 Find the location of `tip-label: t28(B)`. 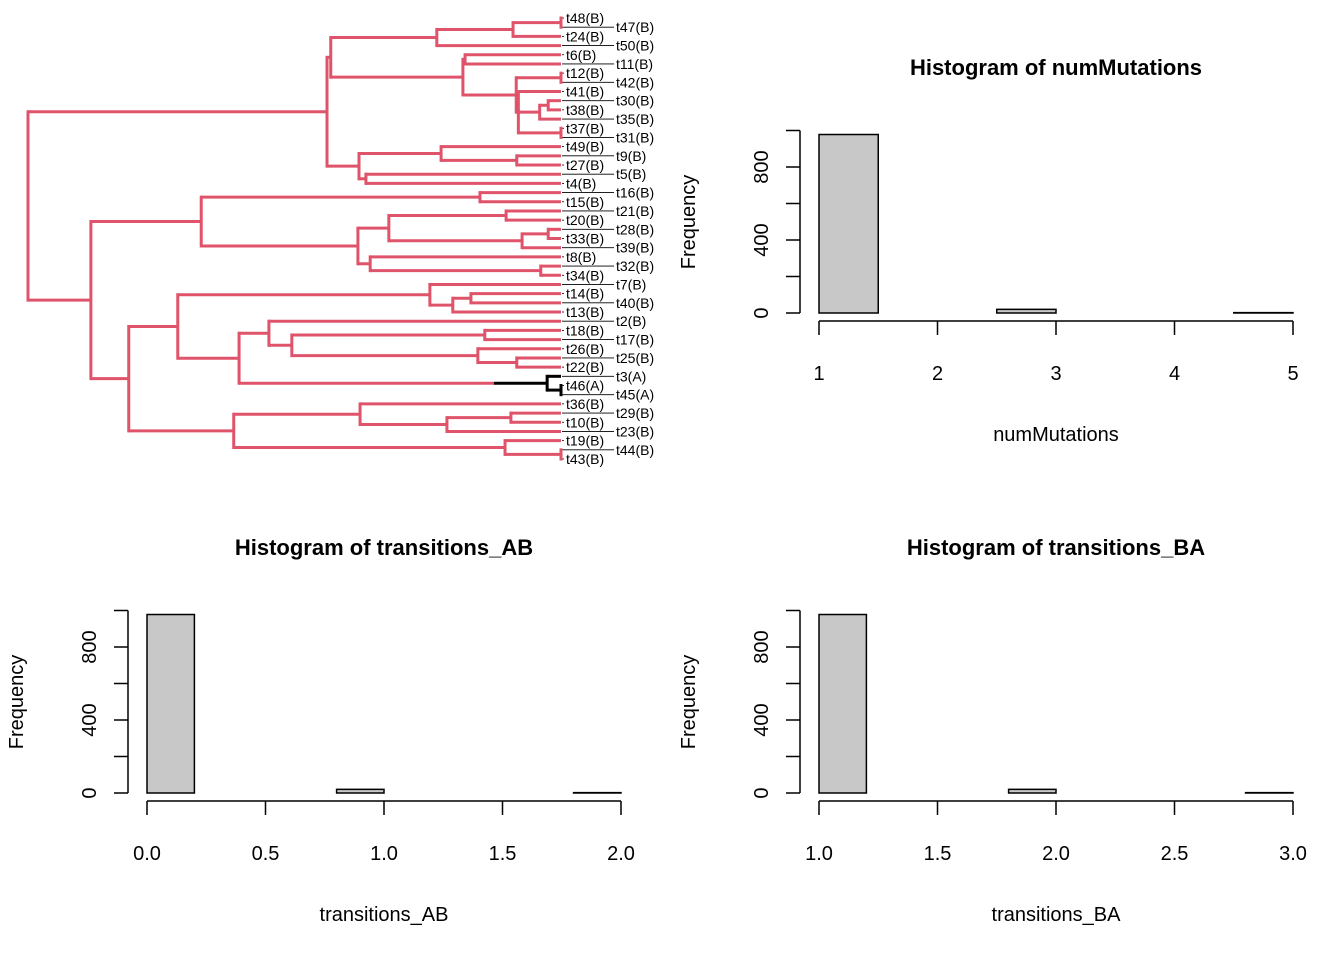

tip-label: t28(B) is located at coordinates (635, 229).